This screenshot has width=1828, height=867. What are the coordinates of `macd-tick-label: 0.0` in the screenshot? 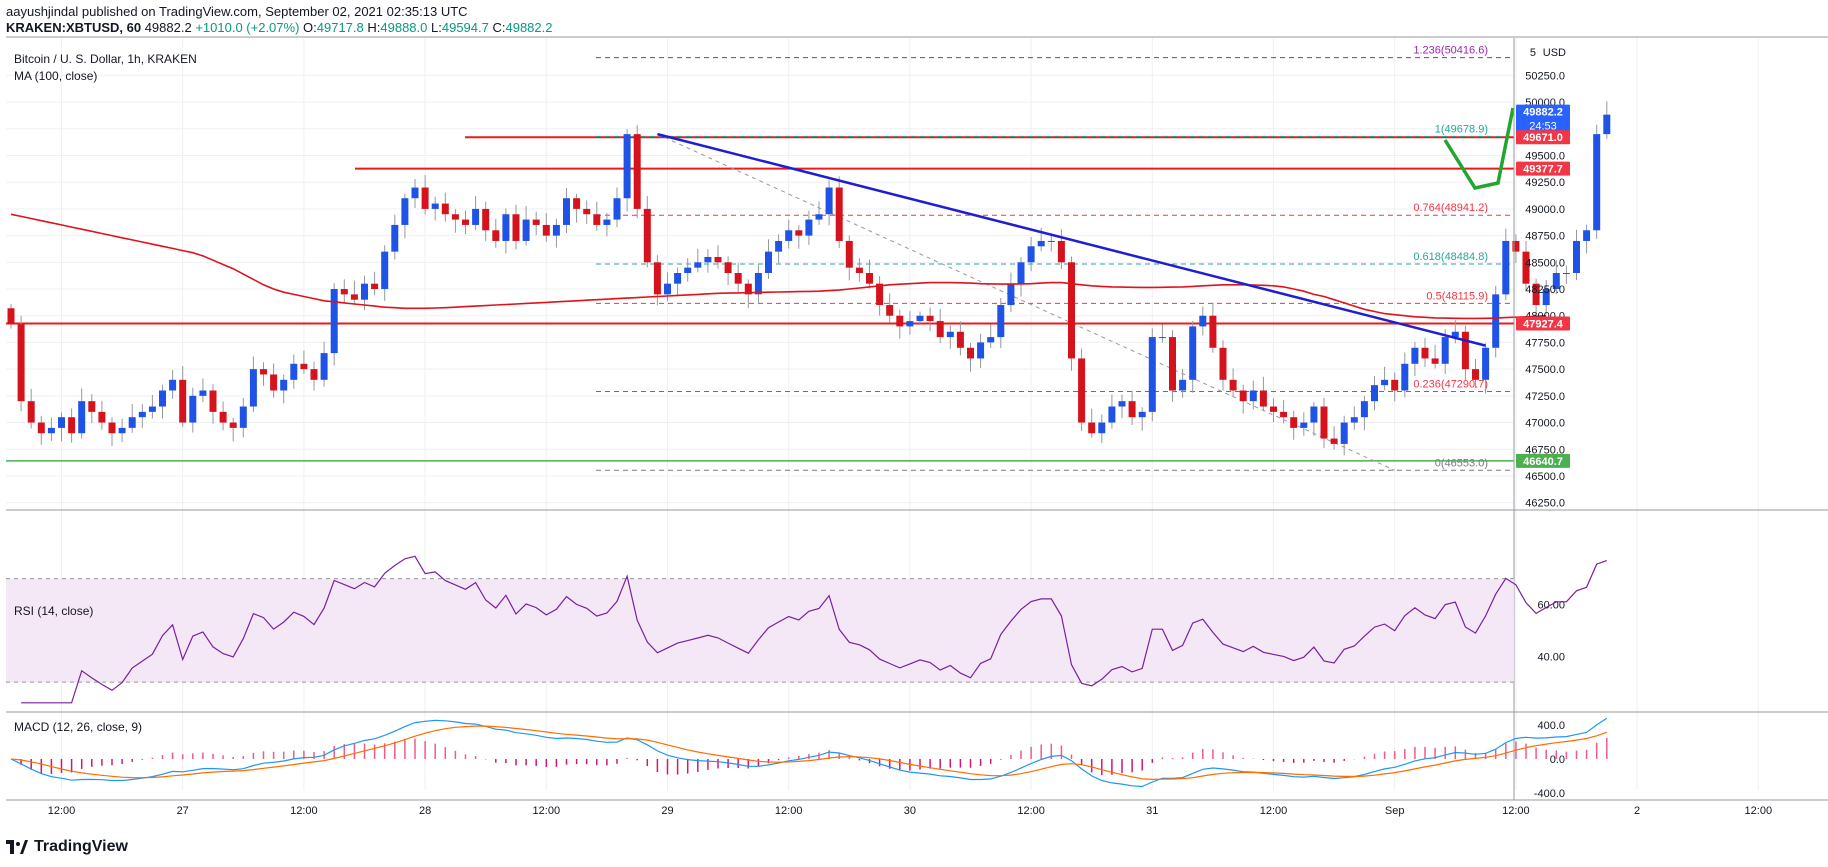 It's located at (1557, 760).